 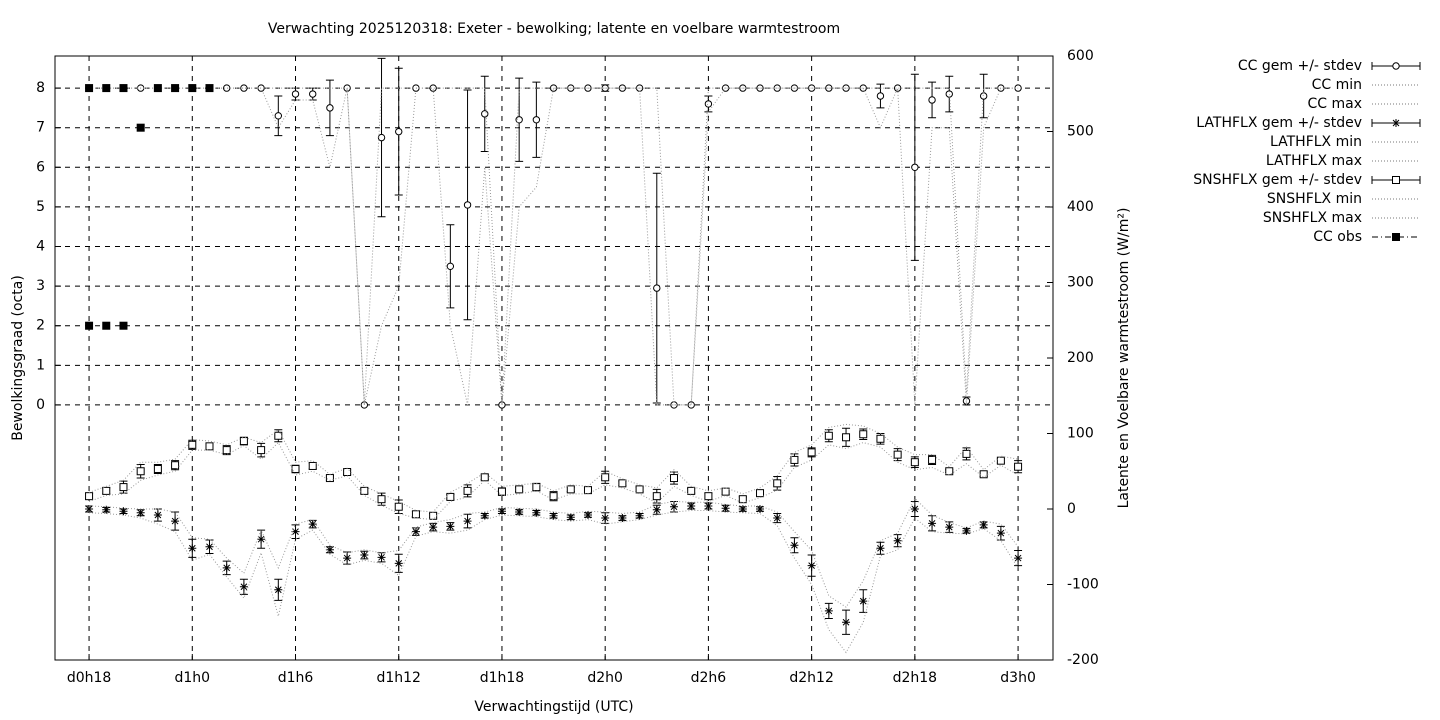 What do you see at coordinates (40, 405) in the screenshot?
I see `y-tick-label: 0` at bounding box center [40, 405].